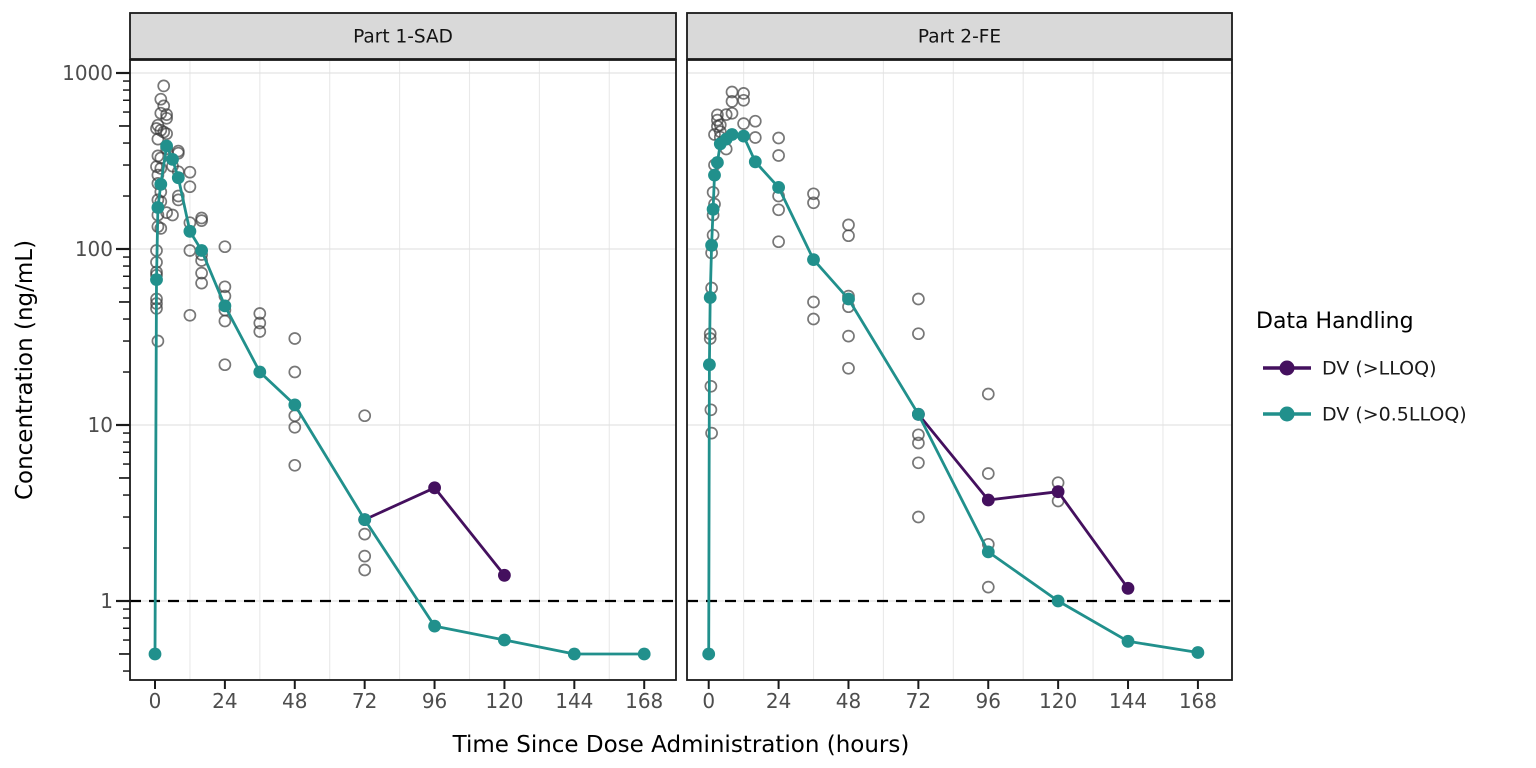 This screenshot has height=768, width=1536. I want to click on y-tick-label: 10, so click(100, 425).